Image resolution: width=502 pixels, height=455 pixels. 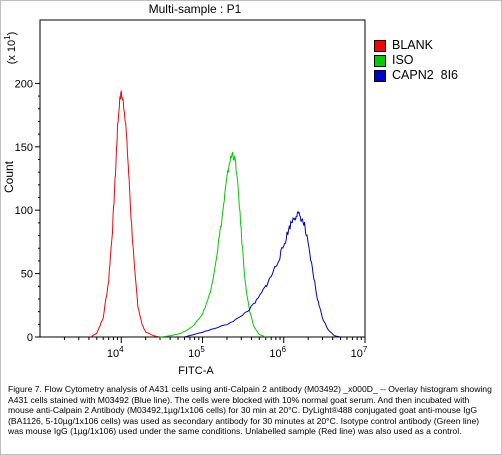 I want to click on y-tick-label: 200, so click(x=24, y=84).